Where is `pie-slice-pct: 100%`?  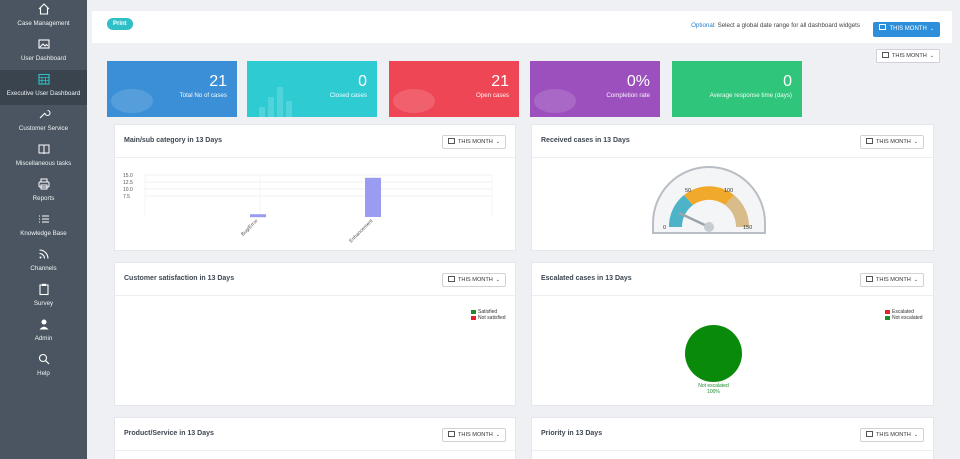
pie-slice-pct: 100% is located at coordinates (713, 392).